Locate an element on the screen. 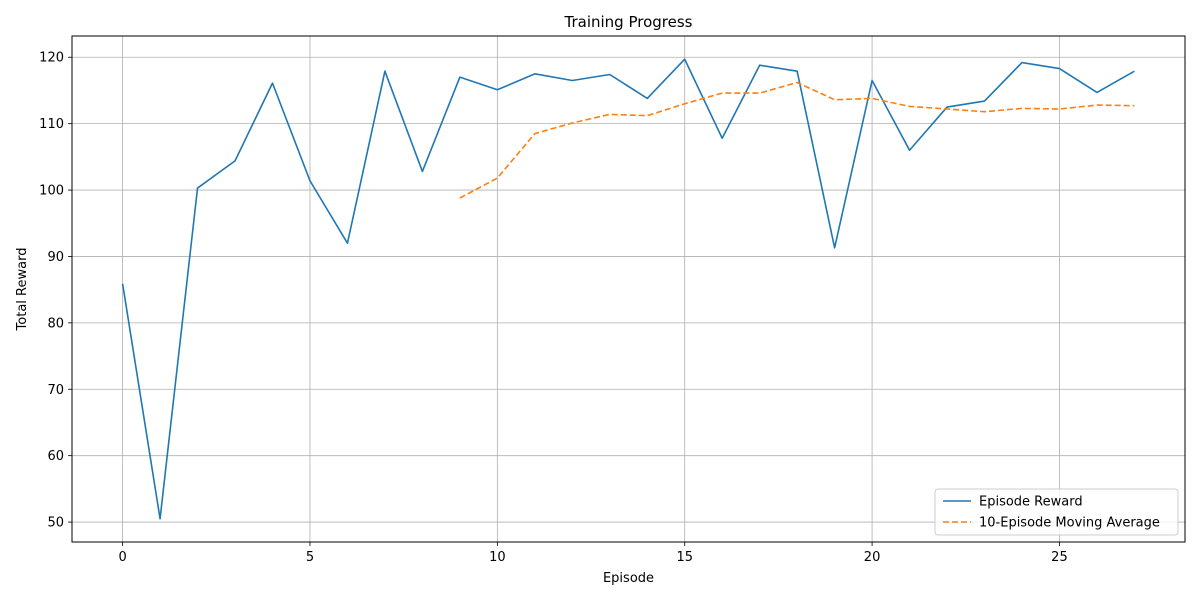 The image size is (1200, 600). x-tick-label: 10 is located at coordinates (497, 557).